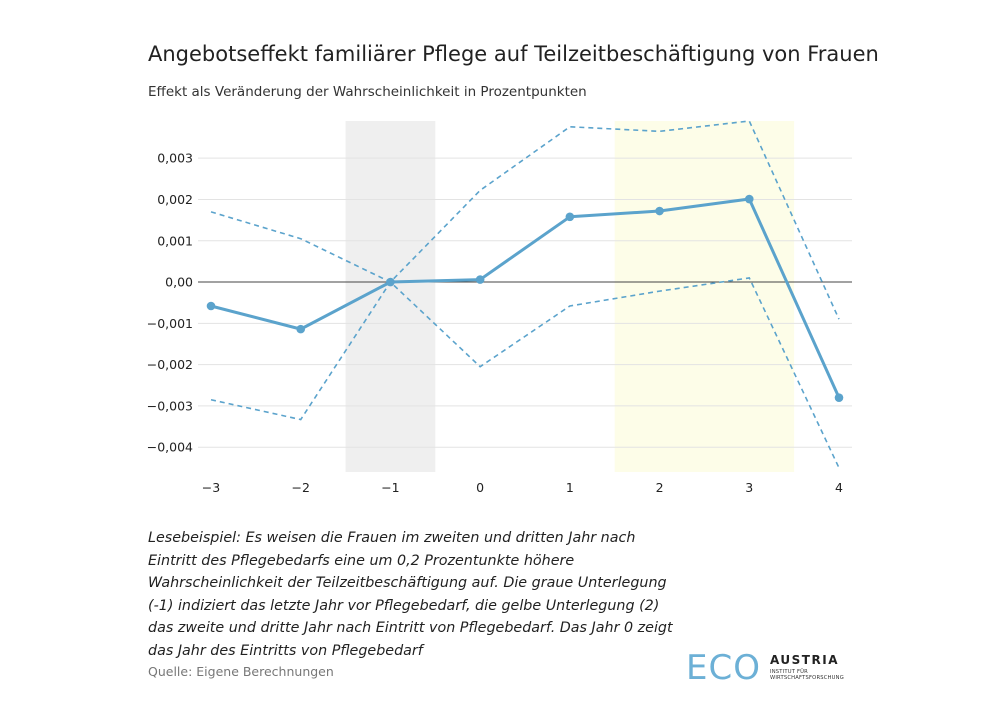  What do you see at coordinates (170, 323) in the screenshot?
I see `y-tick-label: −0,001` at bounding box center [170, 323].